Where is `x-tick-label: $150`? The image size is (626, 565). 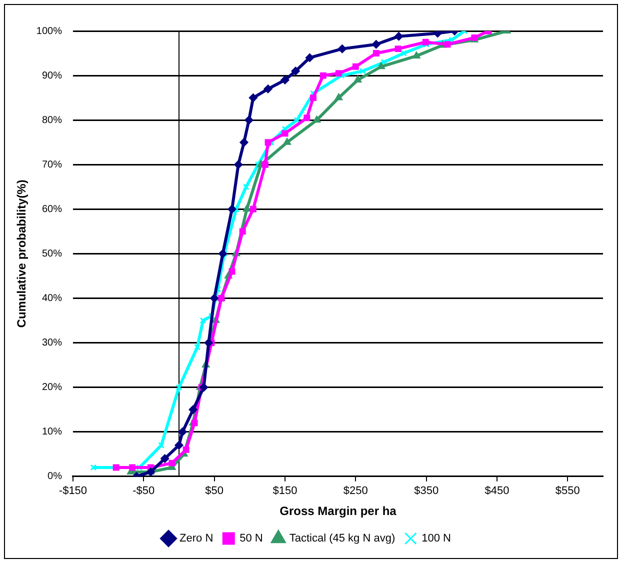 x-tick-label: $150 is located at coordinates (285, 491).